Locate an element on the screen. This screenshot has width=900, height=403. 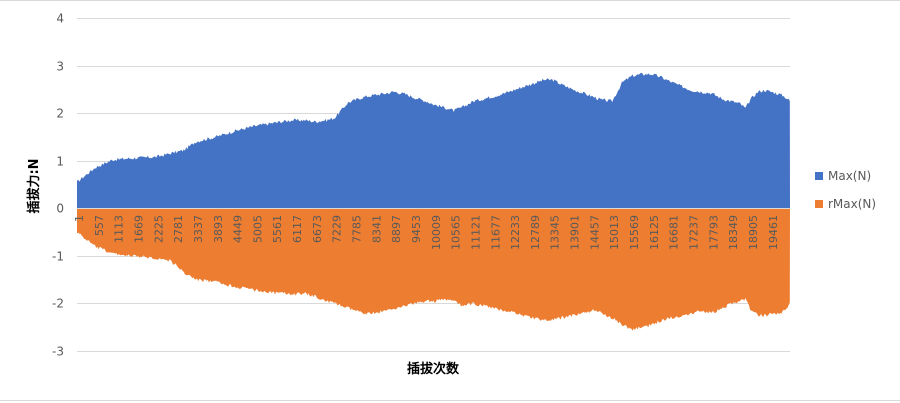
y-tick-label: -2 is located at coordinates (58, 304).